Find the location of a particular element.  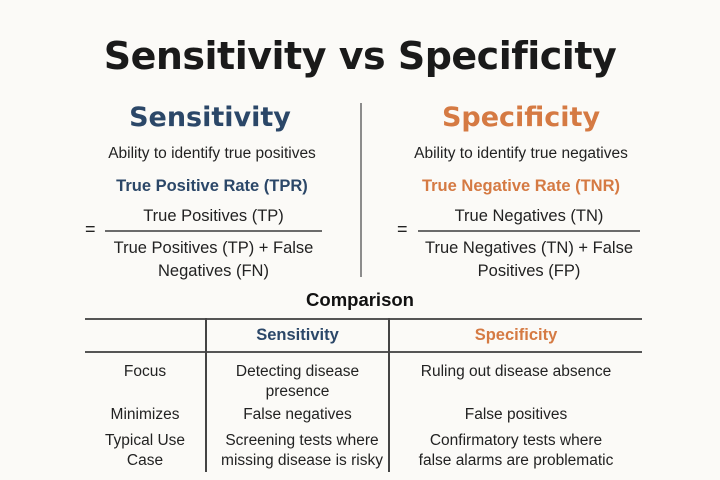

sensitivity-denominator-line2: Negatives (FN) is located at coordinates (213, 271).